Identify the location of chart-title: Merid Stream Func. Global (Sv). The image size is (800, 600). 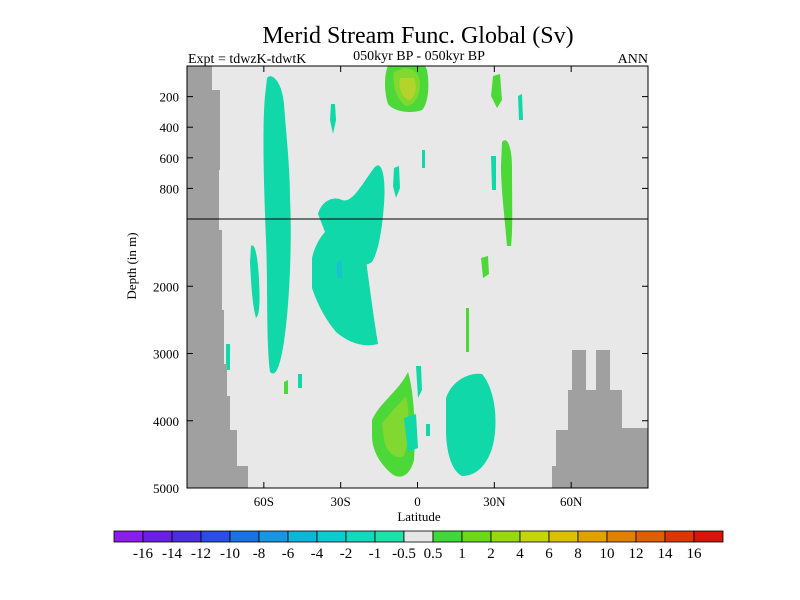
(417, 36).